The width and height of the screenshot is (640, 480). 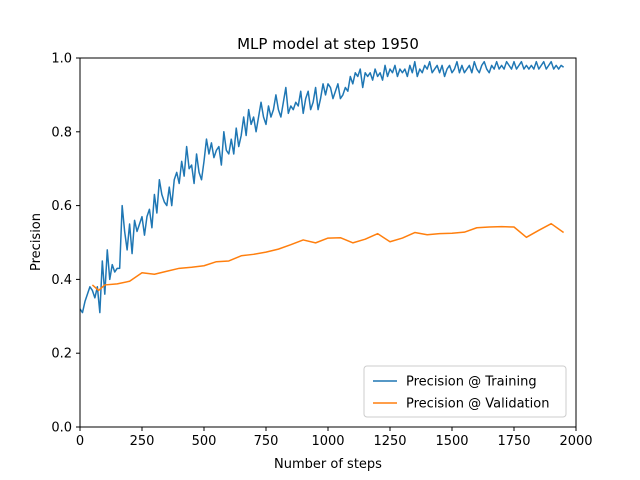 I want to click on x-tick-label: 750, so click(x=266, y=441).